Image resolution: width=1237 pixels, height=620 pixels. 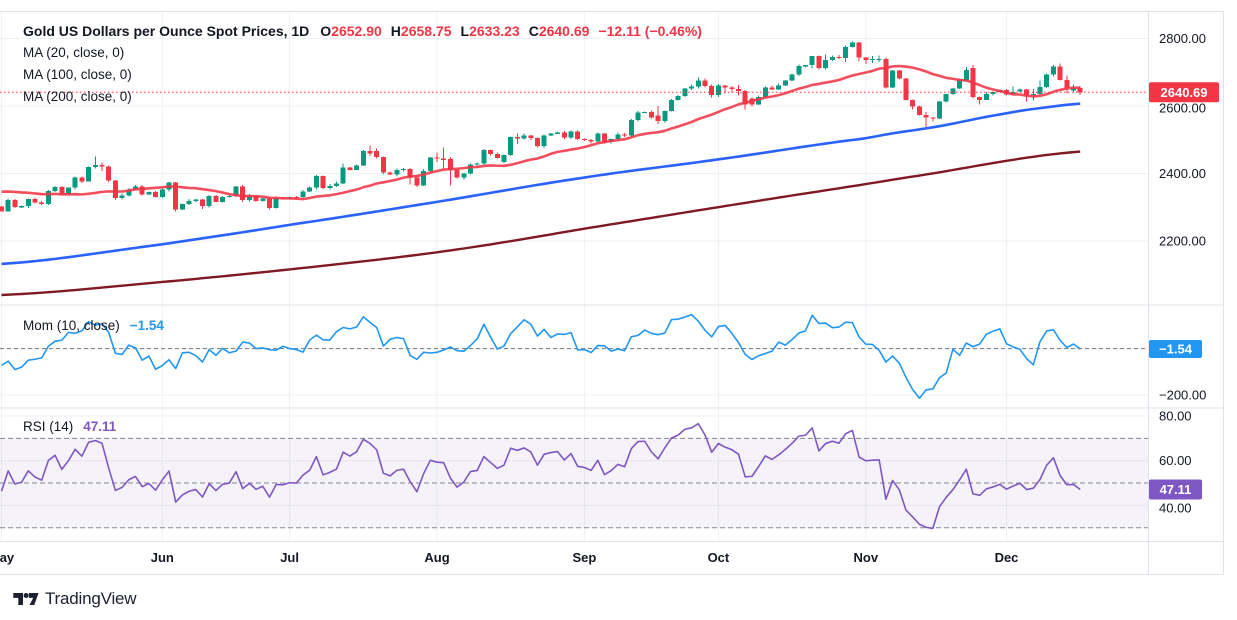 What do you see at coordinates (1182, 241) in the screenshot?
I see `price-axis-label: 2200.00` at bounding box center [1182, 241].